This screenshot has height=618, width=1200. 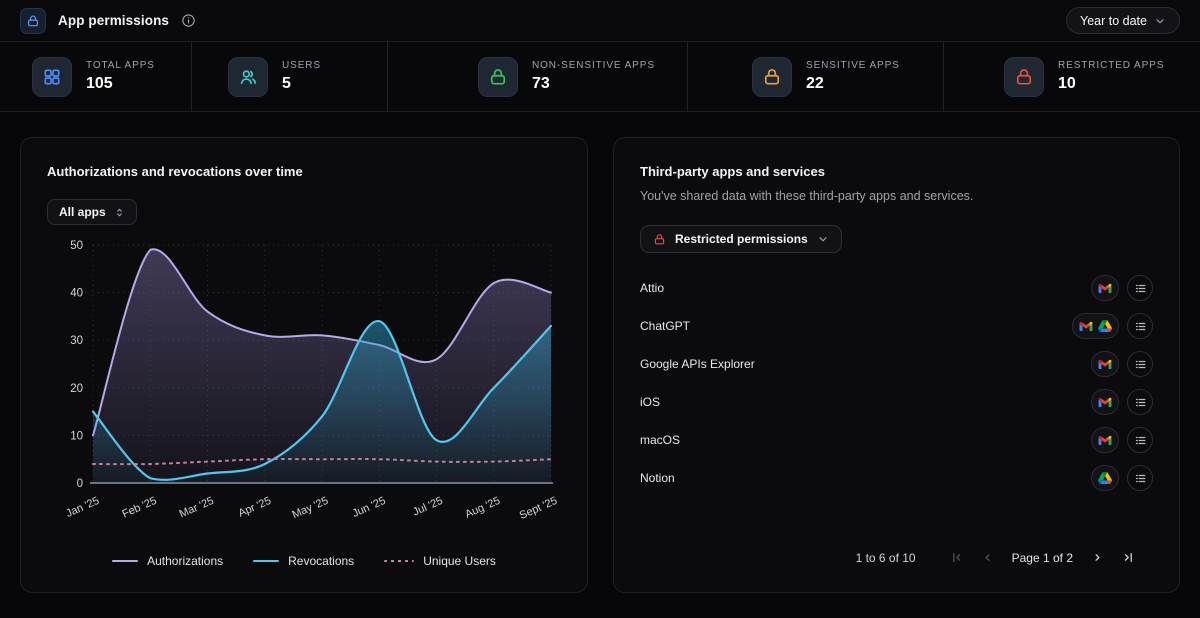 I want to click on svg-text: Aug '25, so click(x=482, y=508).